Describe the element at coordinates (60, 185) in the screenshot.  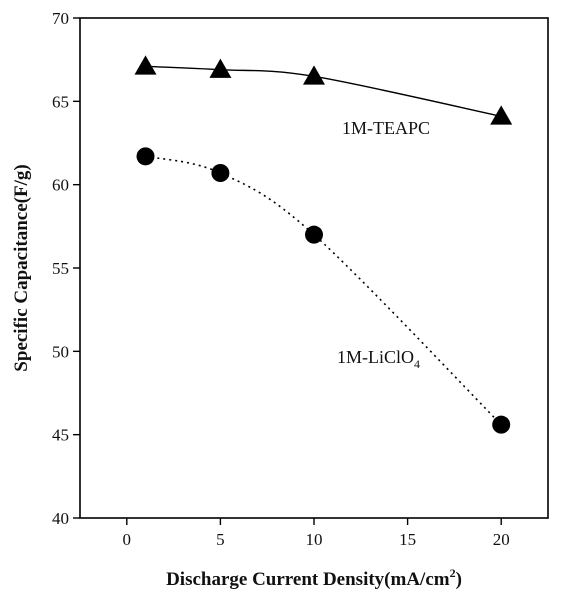
I see `y-tick-label-60: 60` at that location.